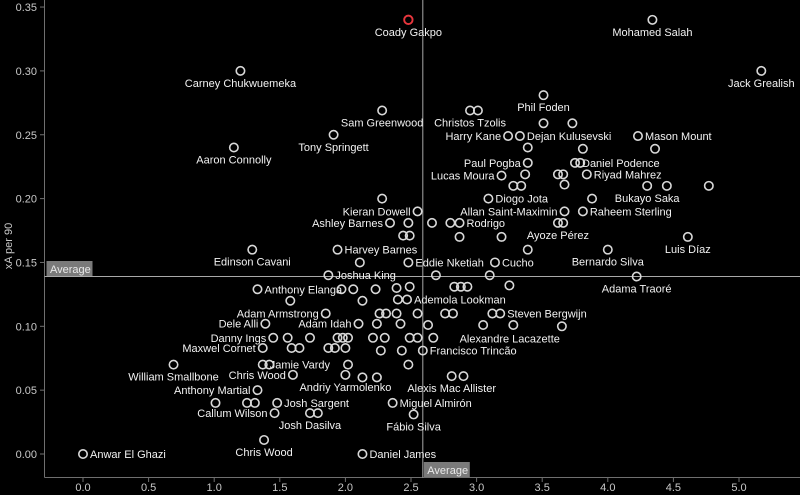  What do you see at coordinates (687, 236) in the screenshot?
I see `data-point-luis-d-az` at bounding box center [687, 236].